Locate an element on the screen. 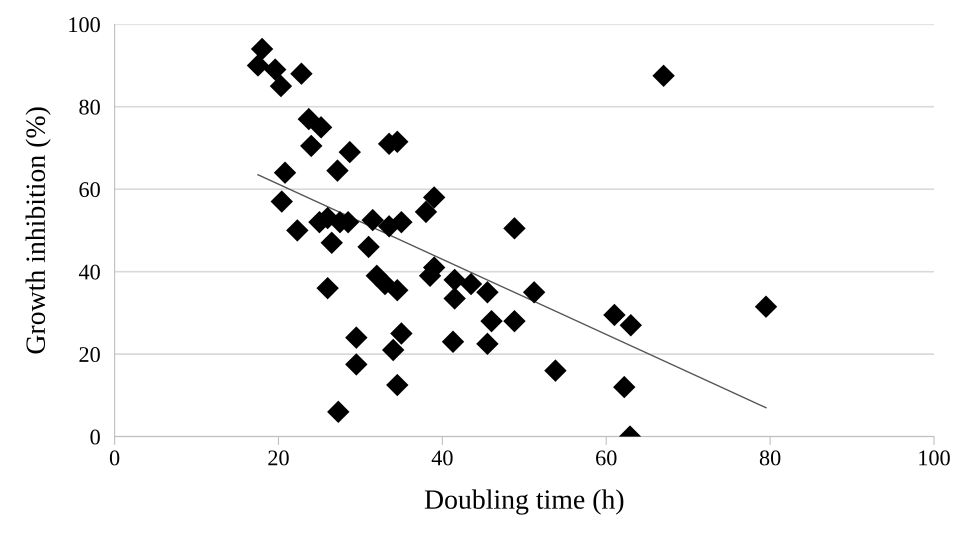  x-tick-label: 20 is located at coordinates (278, 458).